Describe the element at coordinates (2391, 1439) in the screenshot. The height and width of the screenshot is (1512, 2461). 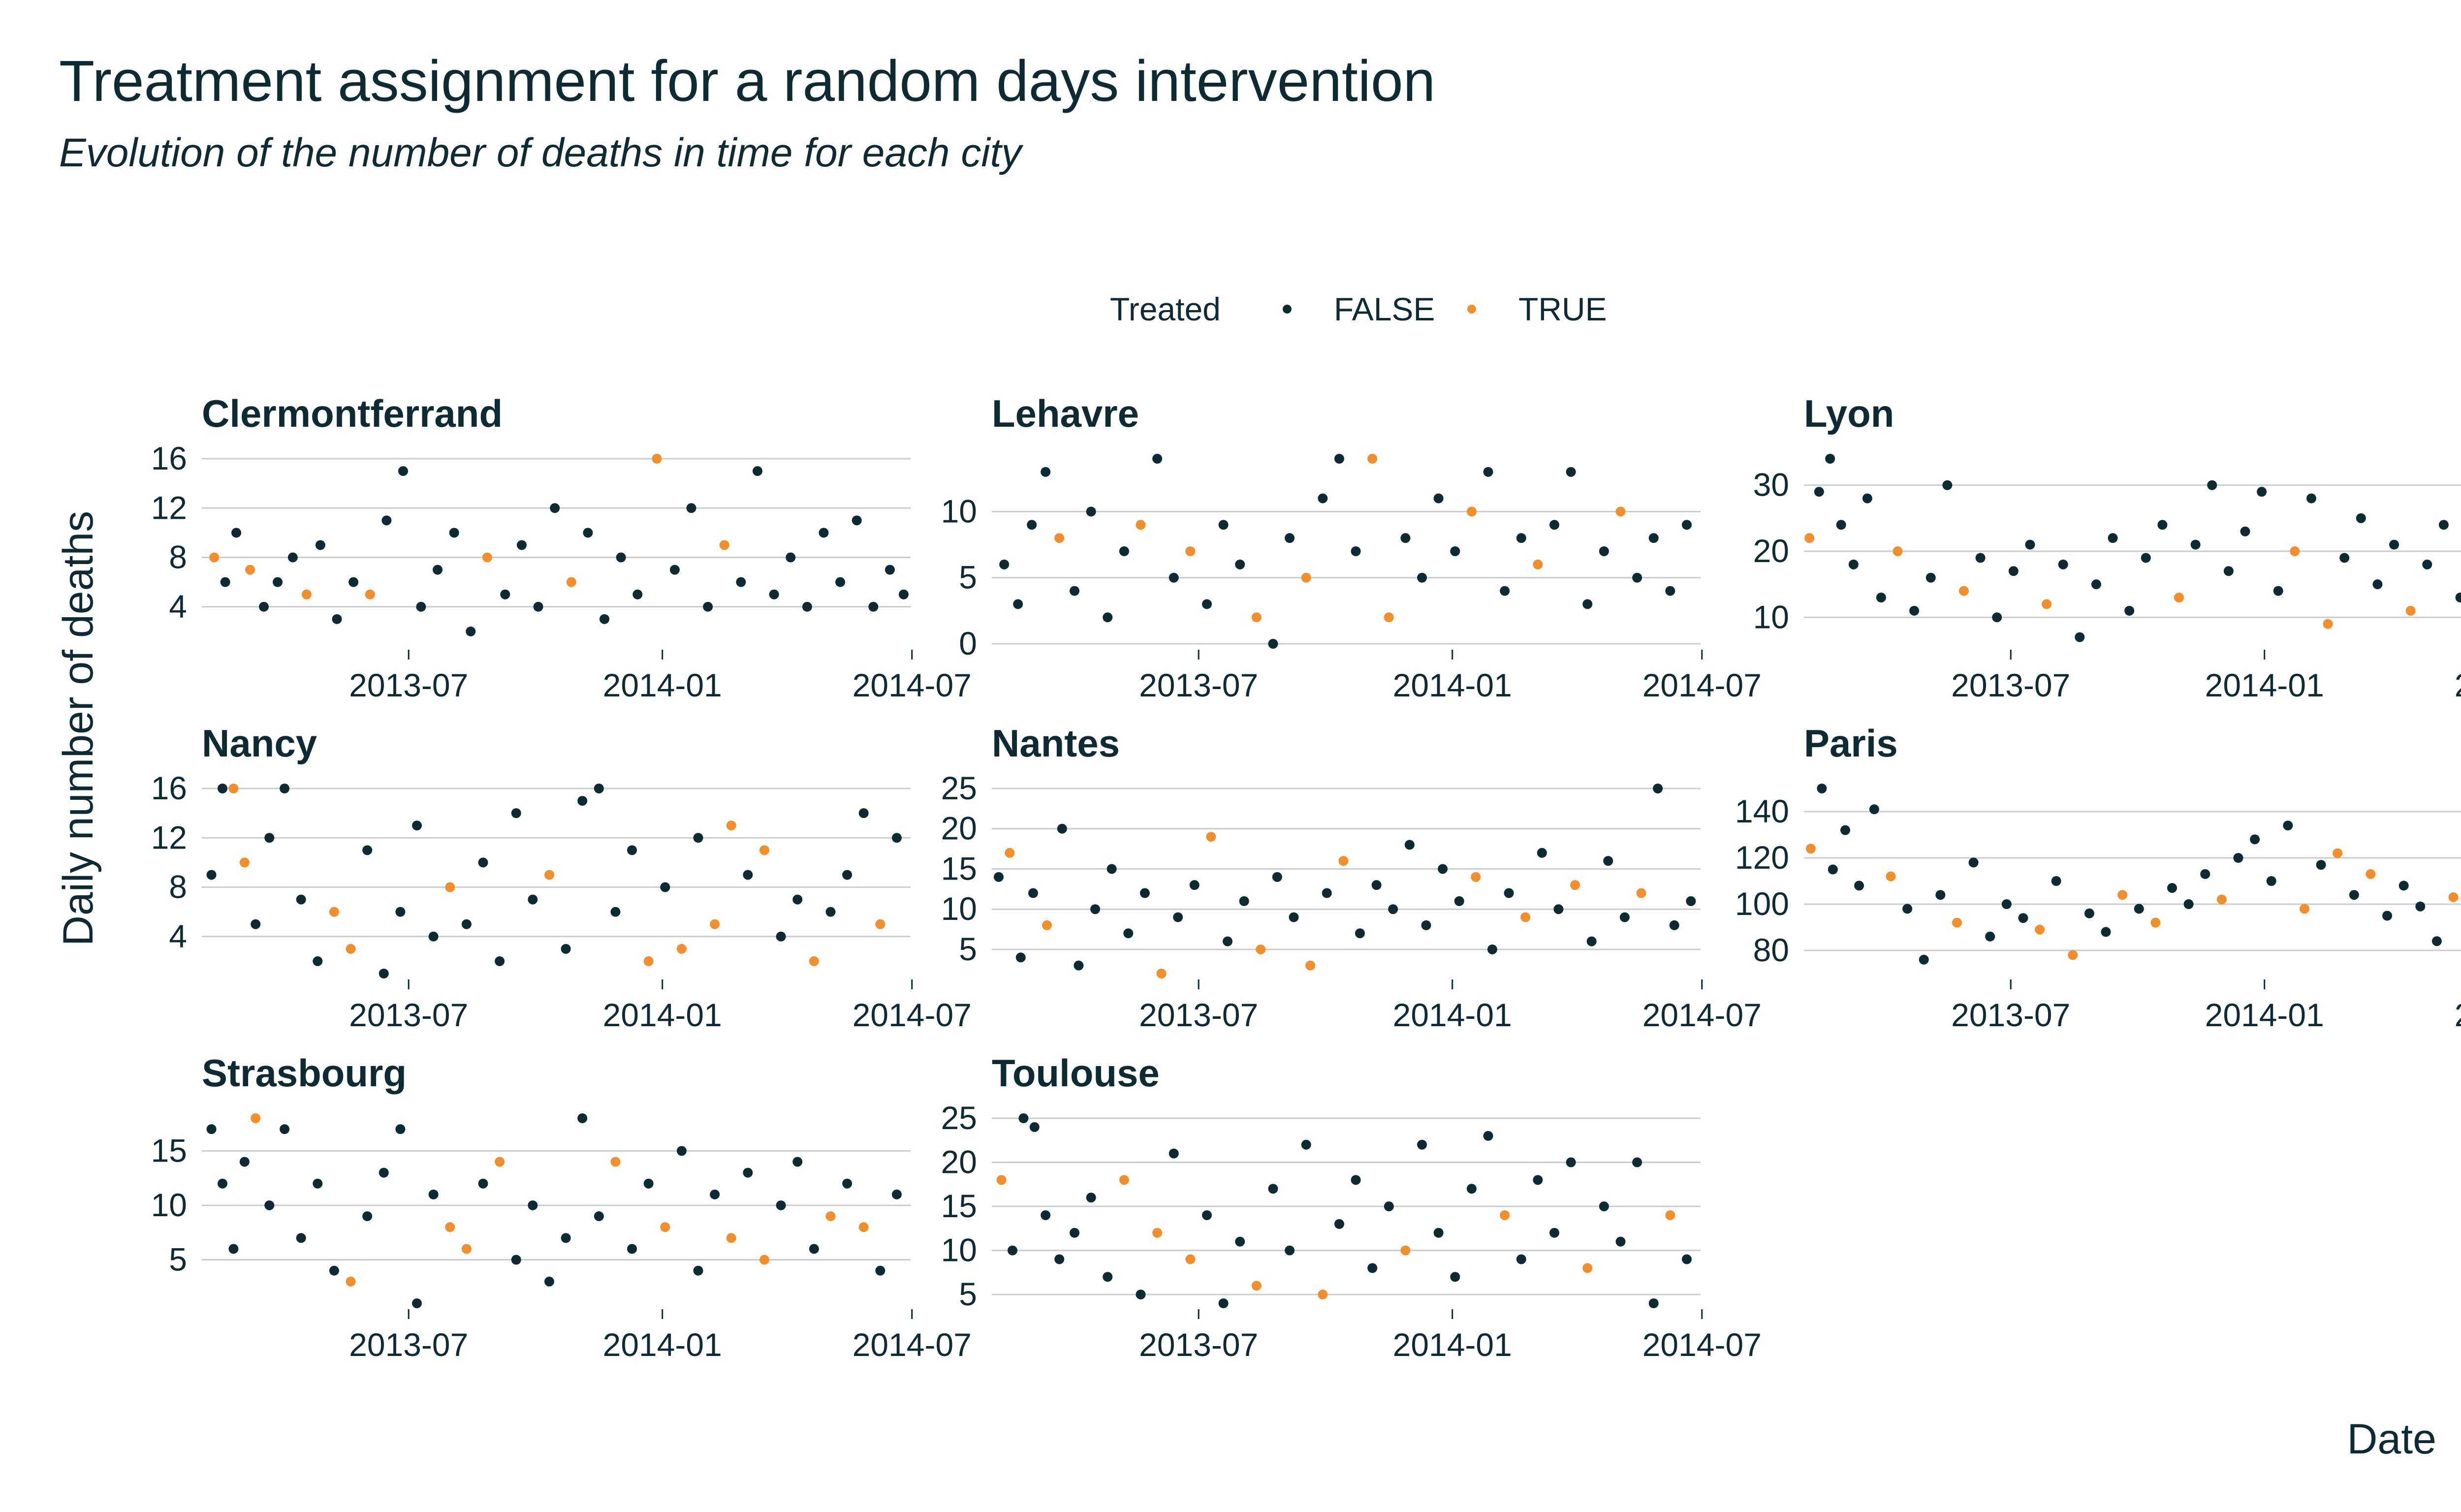
I see `x-axis-label: Date` at that location.